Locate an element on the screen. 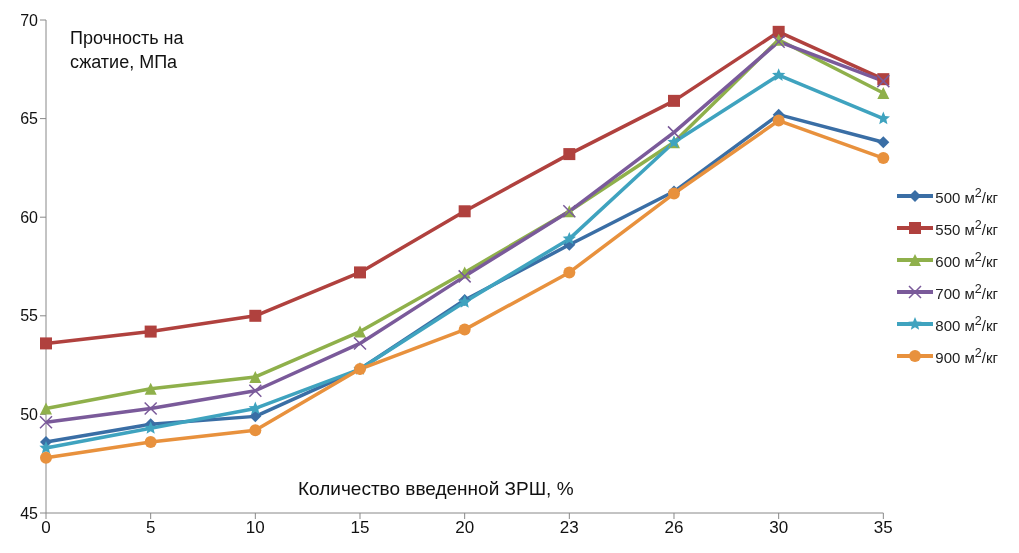 This screenshot has width=1019, height=553. legend-label: 800 м$^{2}$/кг is located at coordinates (966, 323).